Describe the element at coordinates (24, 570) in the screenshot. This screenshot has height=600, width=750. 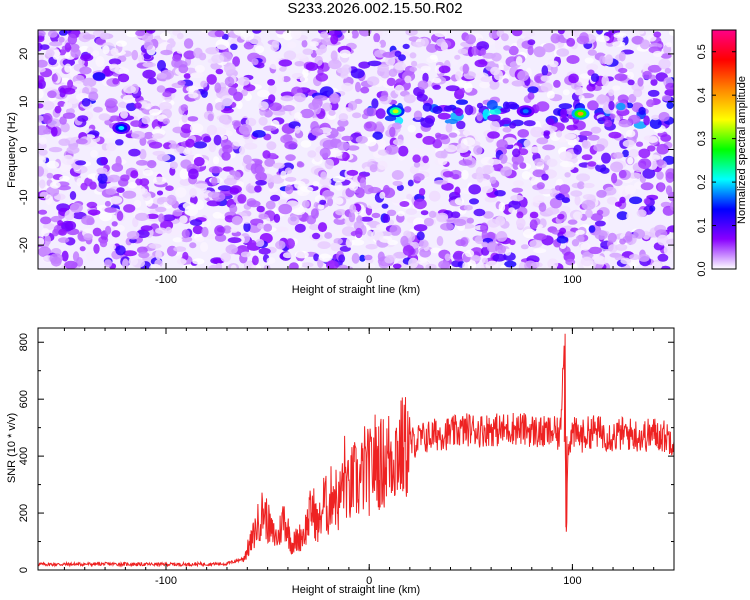
I see `snr-y-tick-label: 0` at that location.